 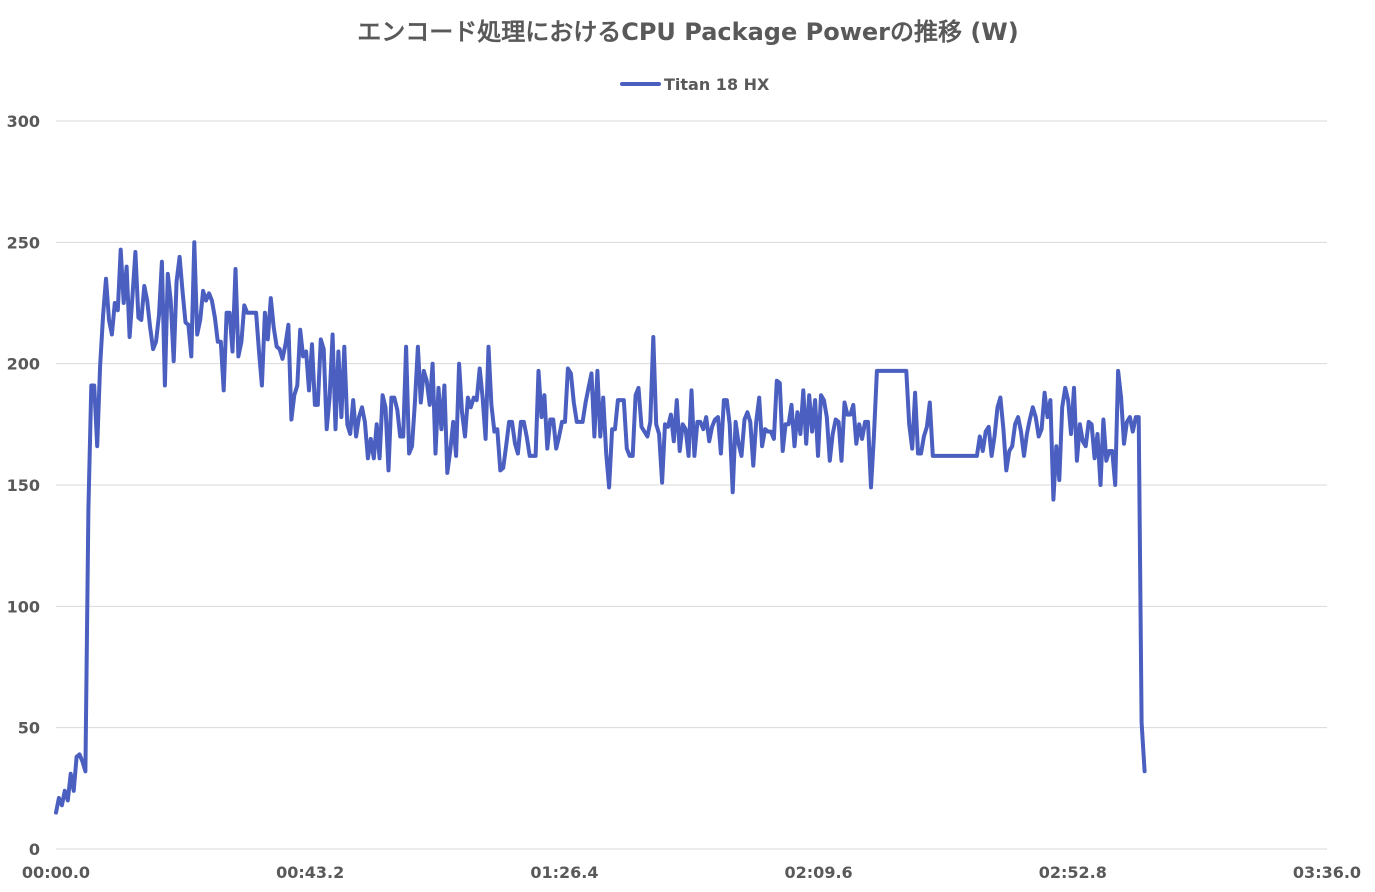 I want to click on y-tick-label: 150, so click(x=23, y=485).